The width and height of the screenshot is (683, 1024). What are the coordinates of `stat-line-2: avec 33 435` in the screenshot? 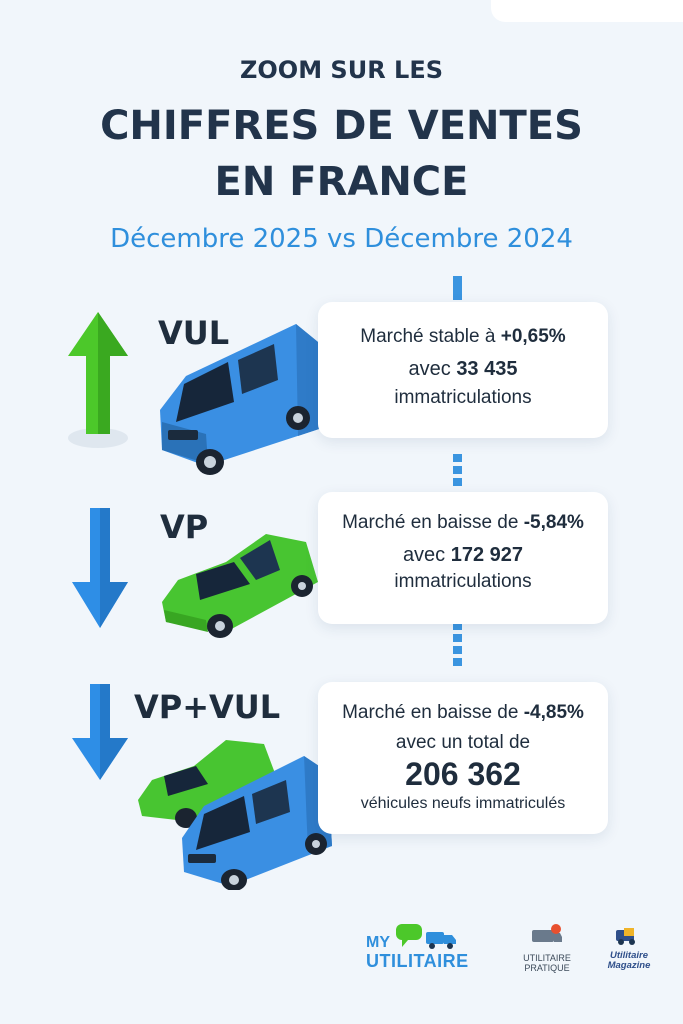 It's located at (463, 369).